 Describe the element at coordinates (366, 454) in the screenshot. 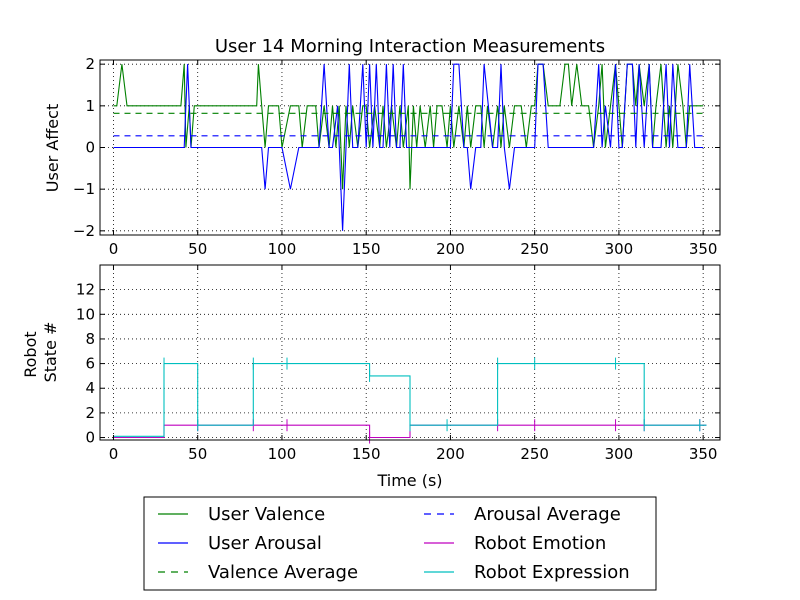

I see `robot-x-tick-label: 150` at that location.